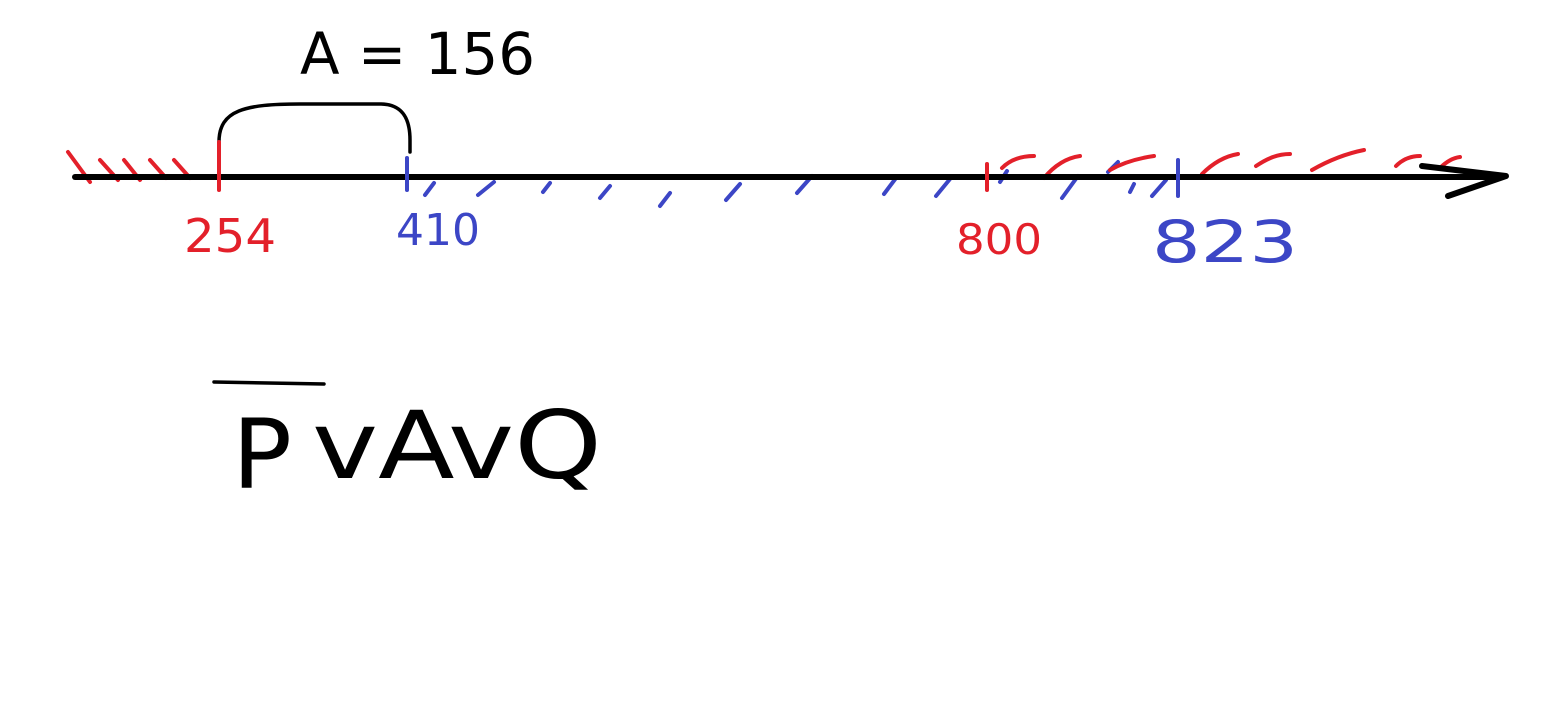  What do you see at coordinates (417, 54) in the screenshot?
I see `interval-width-label: A = 156` at bounding box center [417, 54].